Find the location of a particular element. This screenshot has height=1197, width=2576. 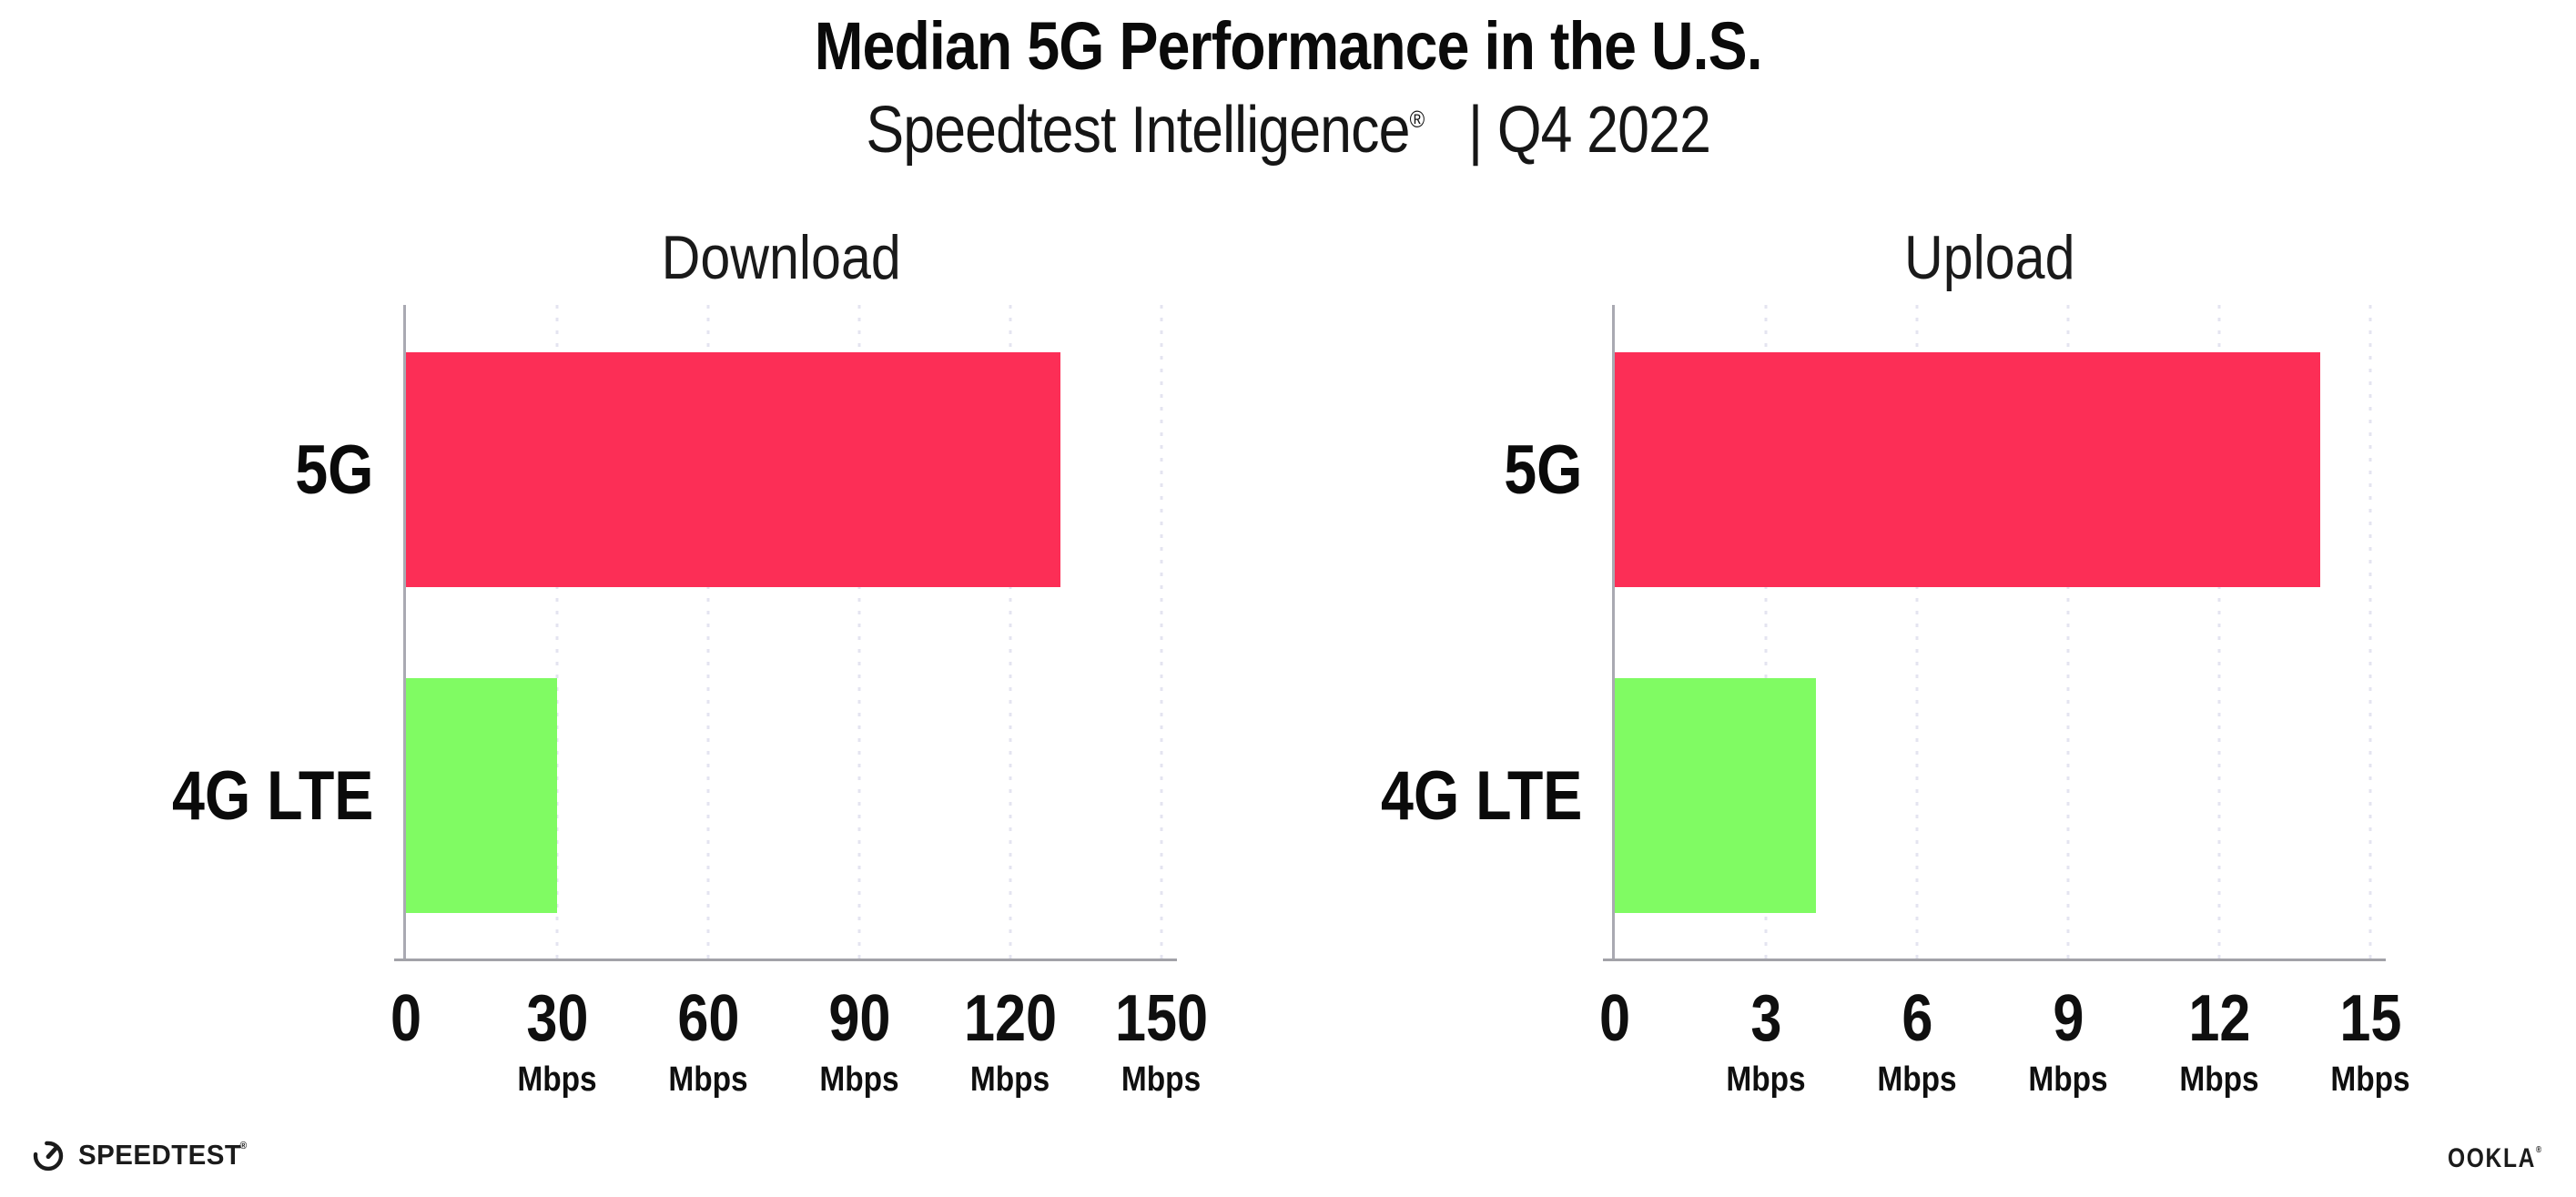

x-tick-30: 30 Mbps is located at coordinates (557, 1041).